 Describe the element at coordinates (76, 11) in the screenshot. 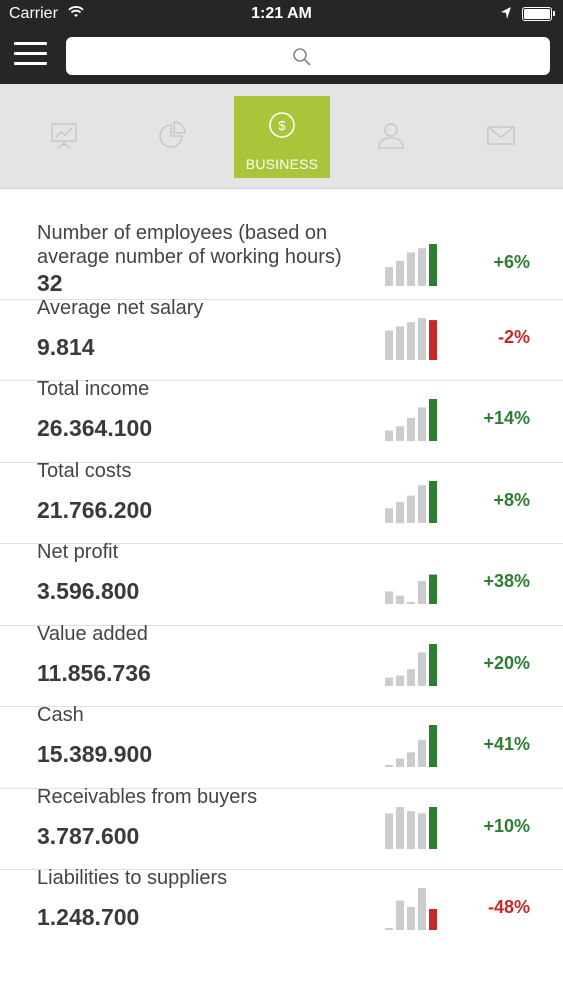

I see `wifi-icon` at that location.